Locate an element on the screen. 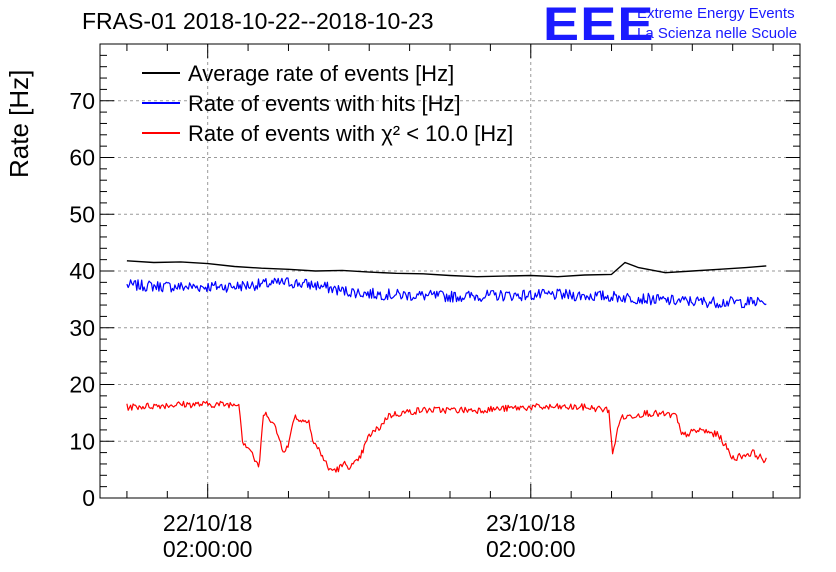 Image resolution: width=836 pixels, height=572 pixels. y-tick-label: 0 is located at coordinates (88, 498).